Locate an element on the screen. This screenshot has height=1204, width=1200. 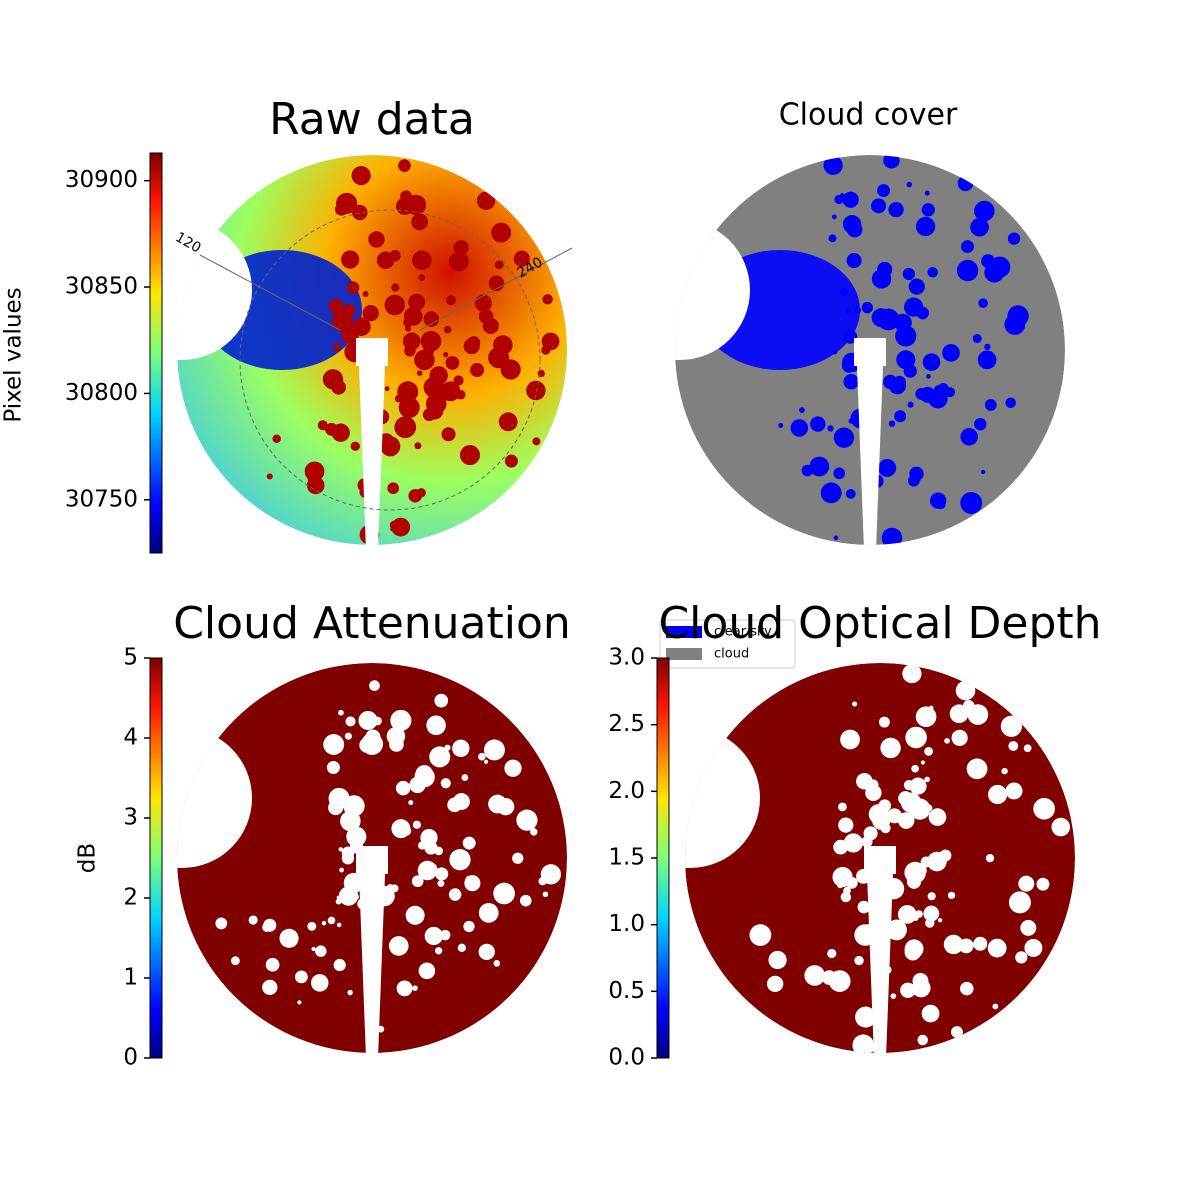
legend-swatch is located at coordinates (684, 654).